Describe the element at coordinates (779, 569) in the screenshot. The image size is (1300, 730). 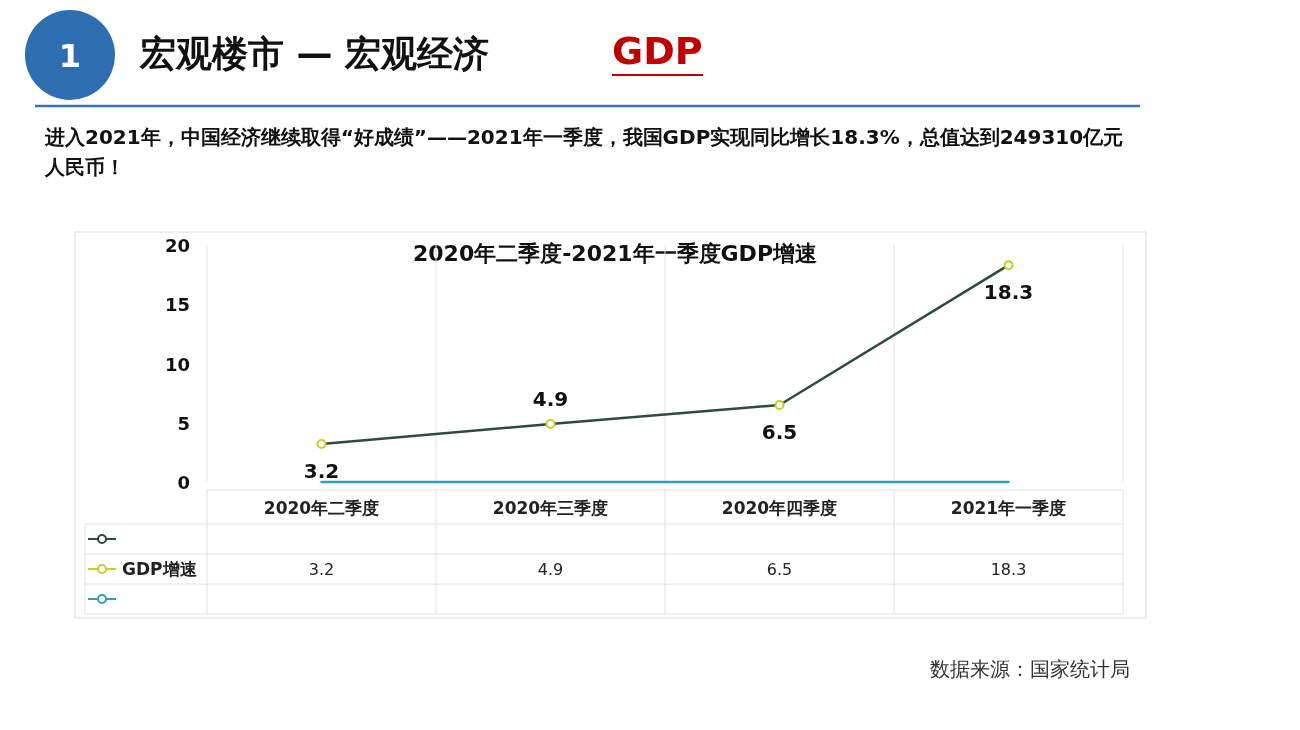
I see `data-label: 6.5` at that location.